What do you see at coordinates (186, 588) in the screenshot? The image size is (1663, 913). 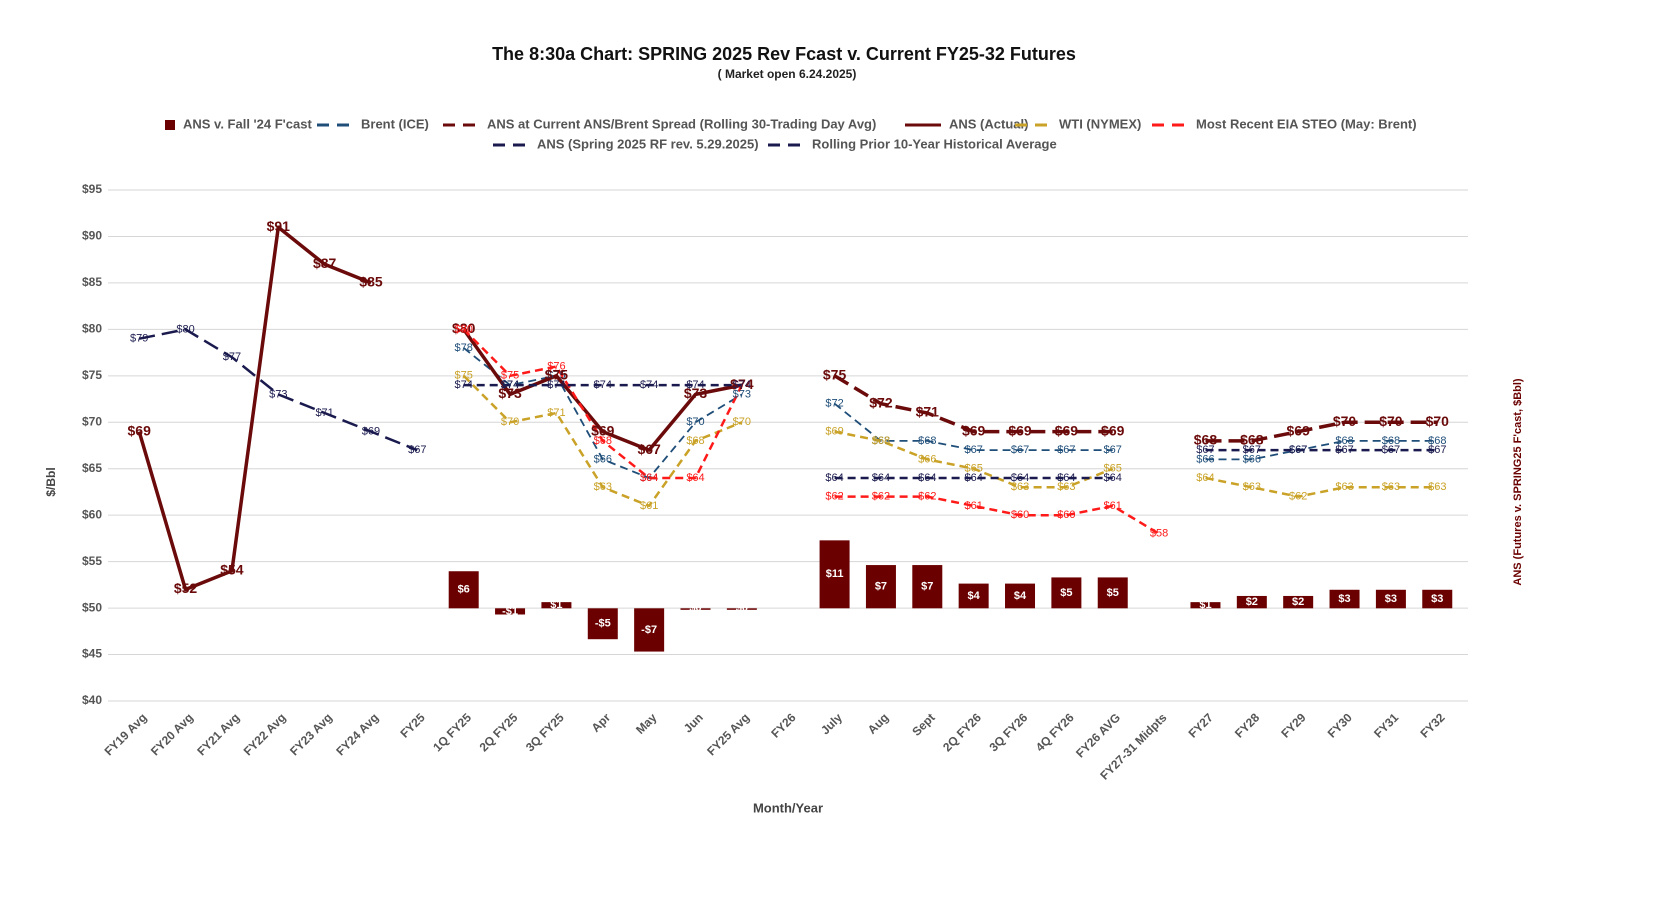 I see `data-label: $52` at bounding box center [186, 588].